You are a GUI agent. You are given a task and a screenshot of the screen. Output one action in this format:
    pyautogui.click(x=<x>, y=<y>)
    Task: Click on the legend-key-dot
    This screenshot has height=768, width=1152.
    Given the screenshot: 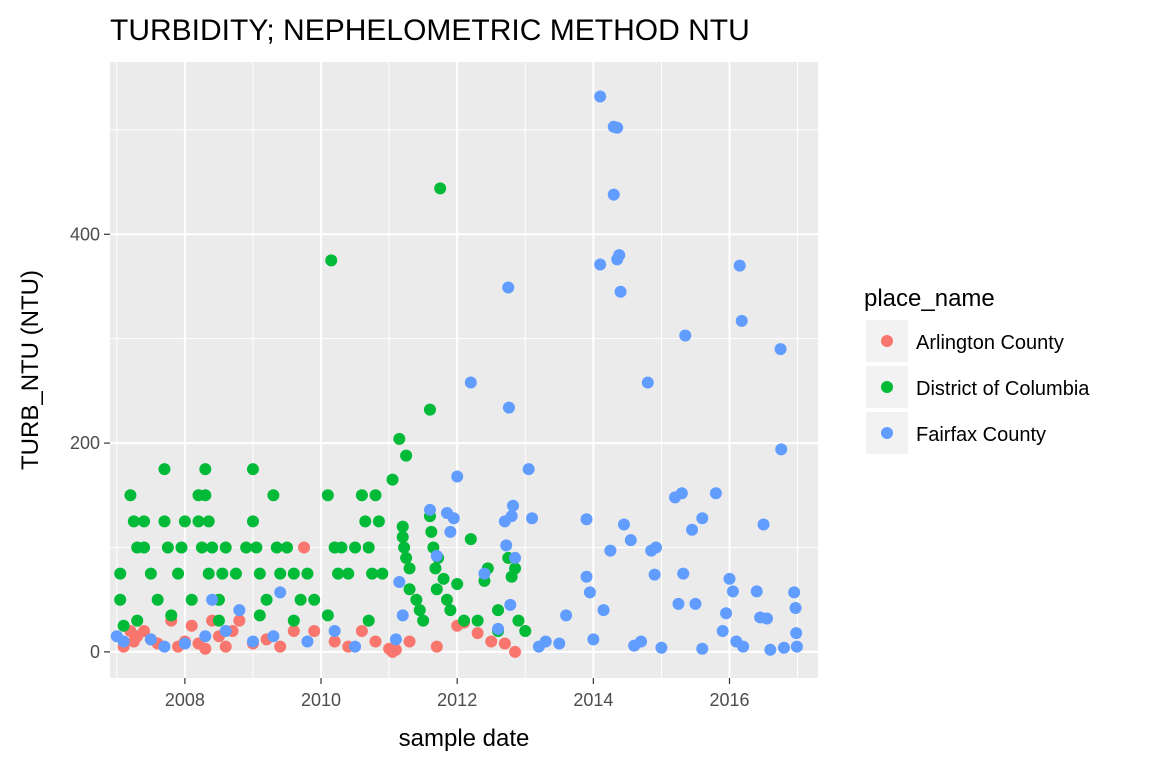 What is the action you would take?
    pyautogui.click(x=887, y=433)
    